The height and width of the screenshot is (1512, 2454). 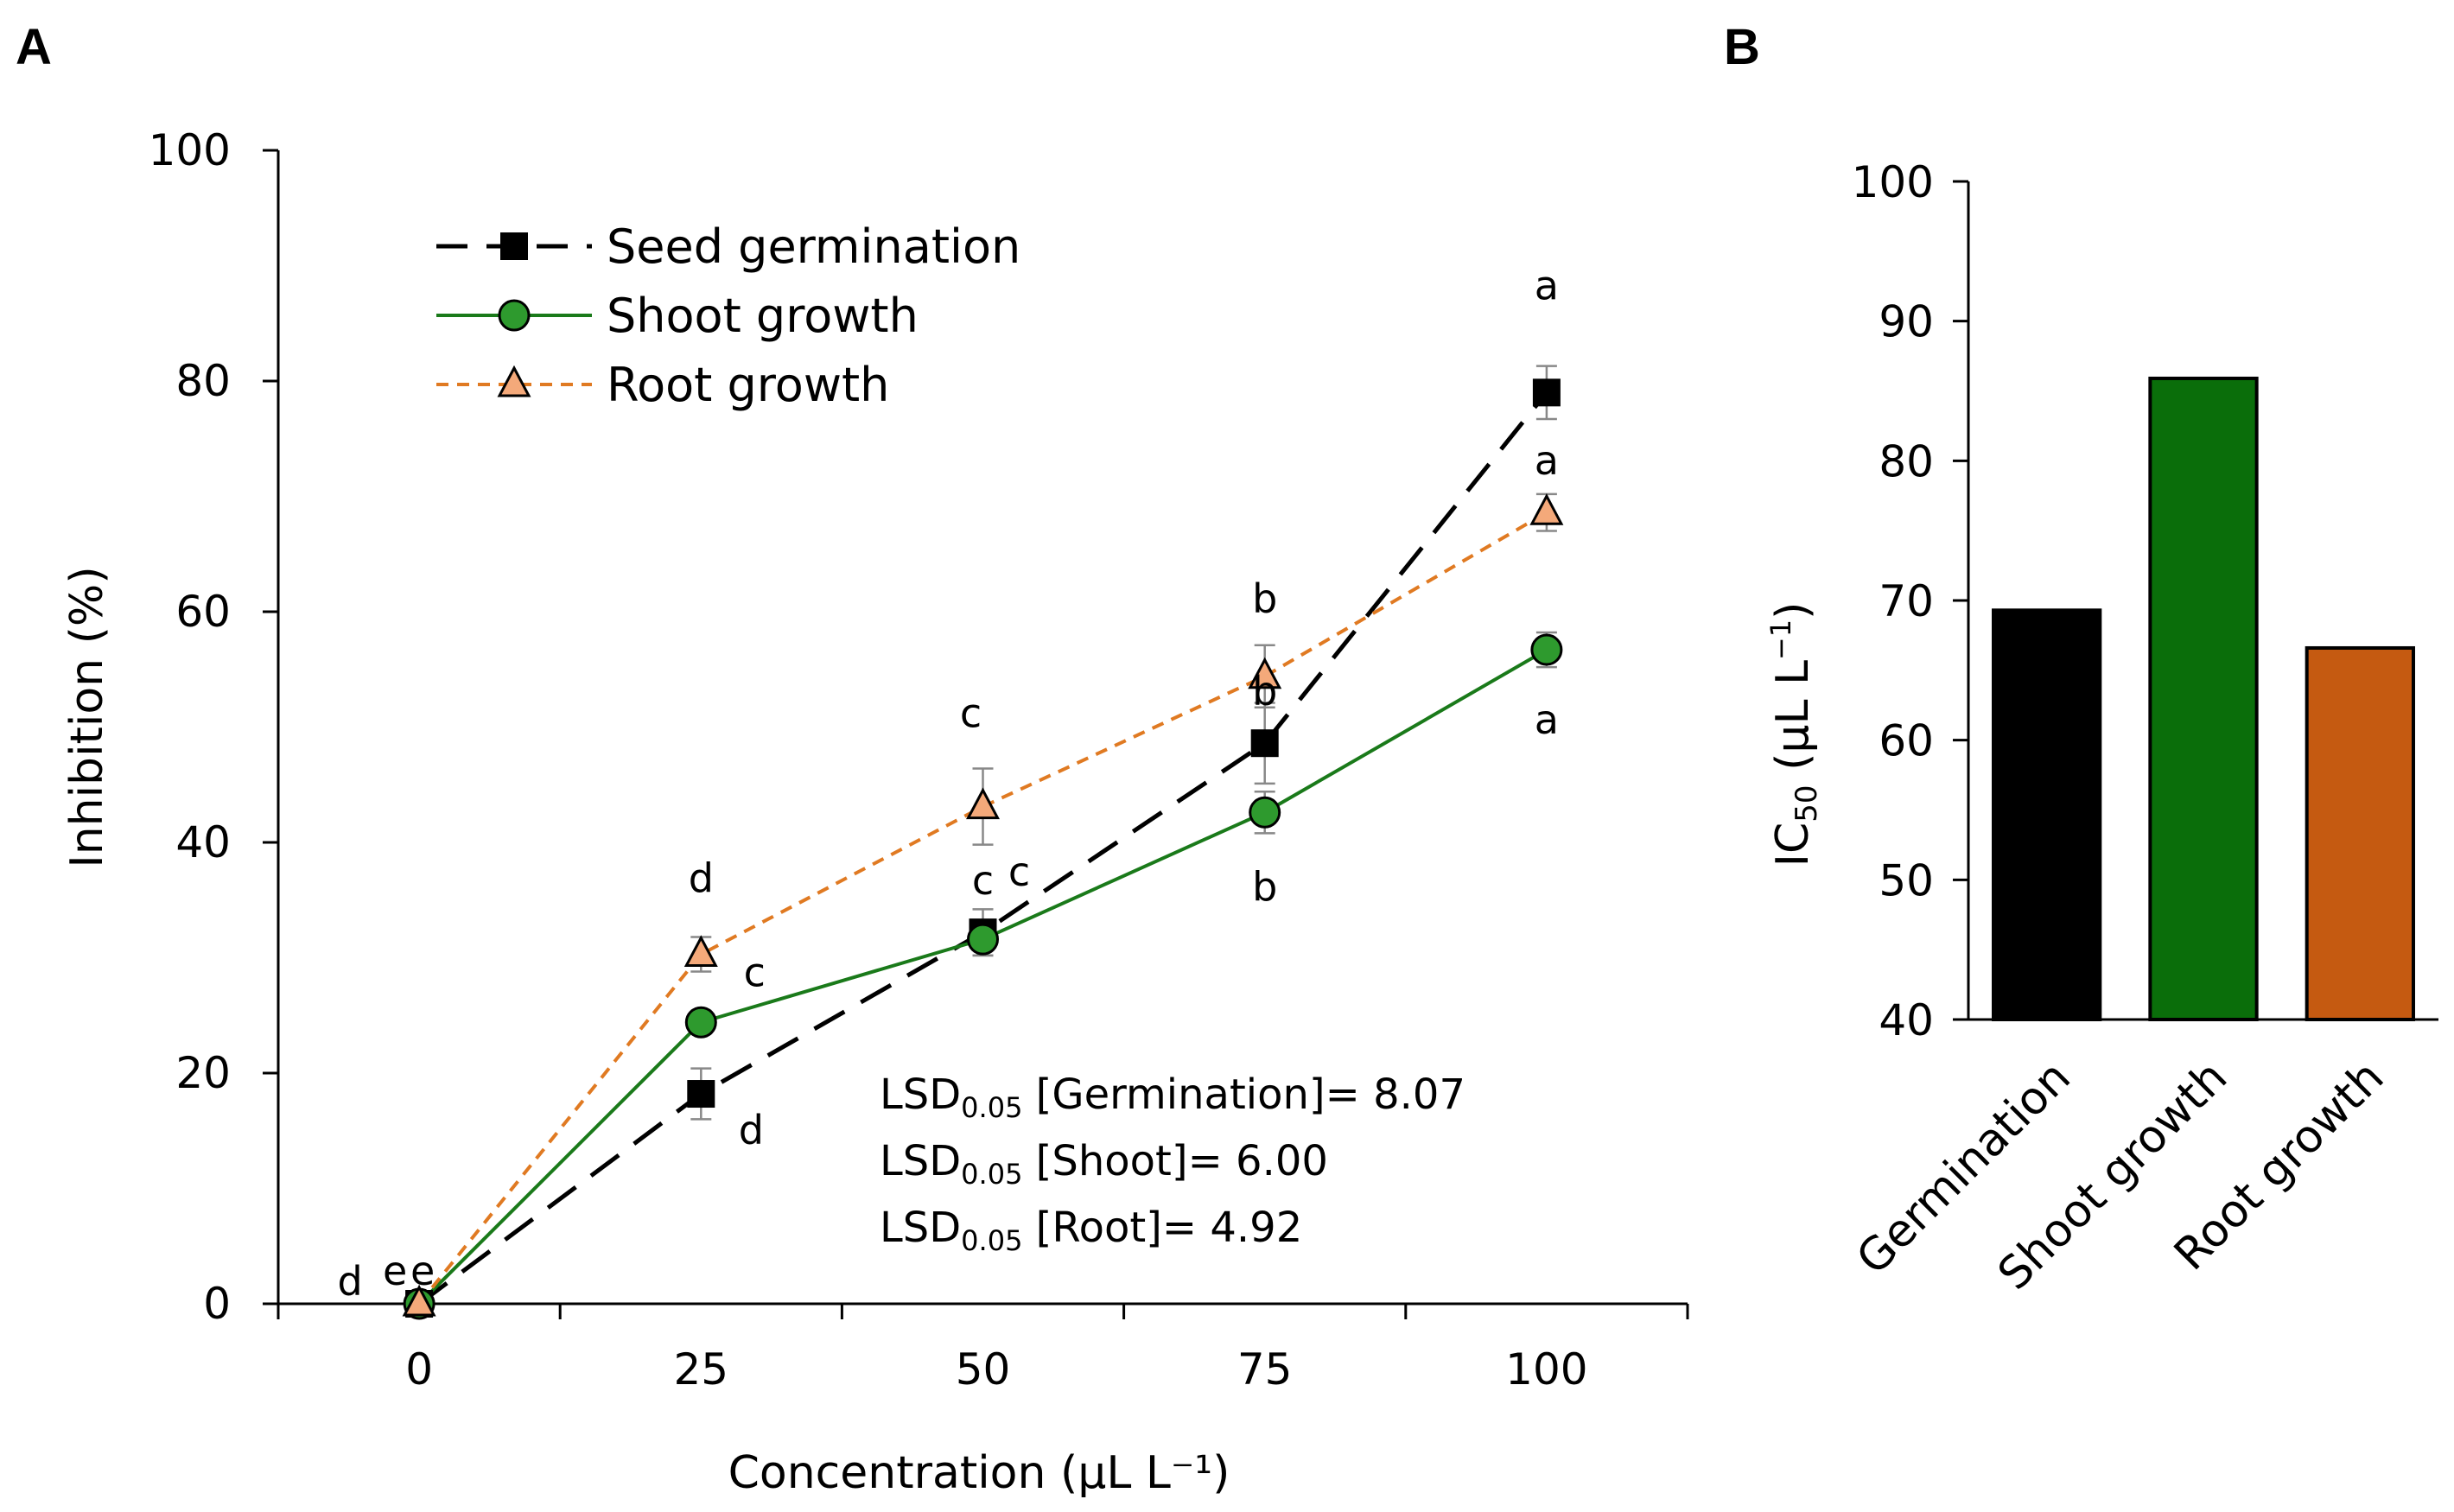 What do you see at coordinates (1265, 1369) in the screenshot?
I see `panel-a-x-tick-label: 75` at bounding box center [1265, 1369].